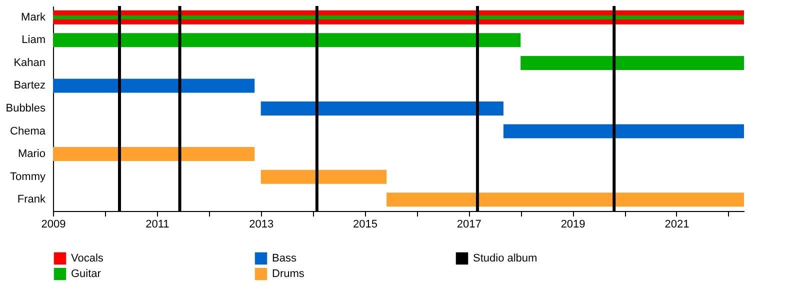  I want to click on y-tick-label: Tommy, so click(28, 176).